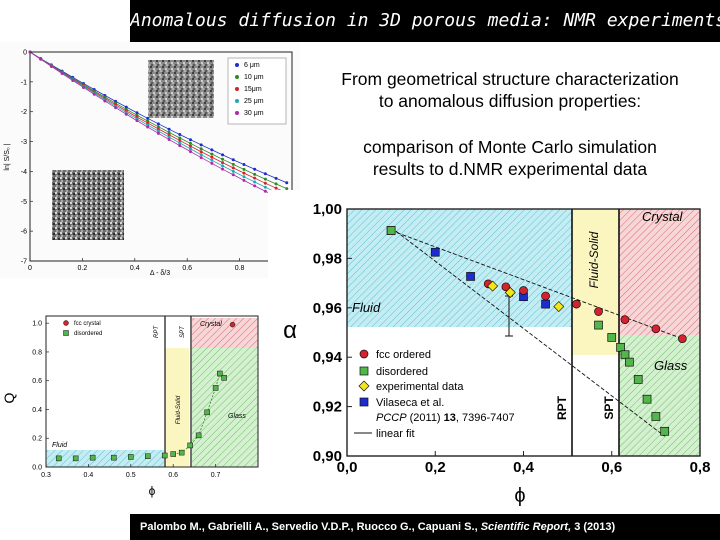 This screenshot has width=720, height=540. I want to click on x-axis-ticks: 0.3 0.4 0.5 0.6 0.7, so click(131, 471).